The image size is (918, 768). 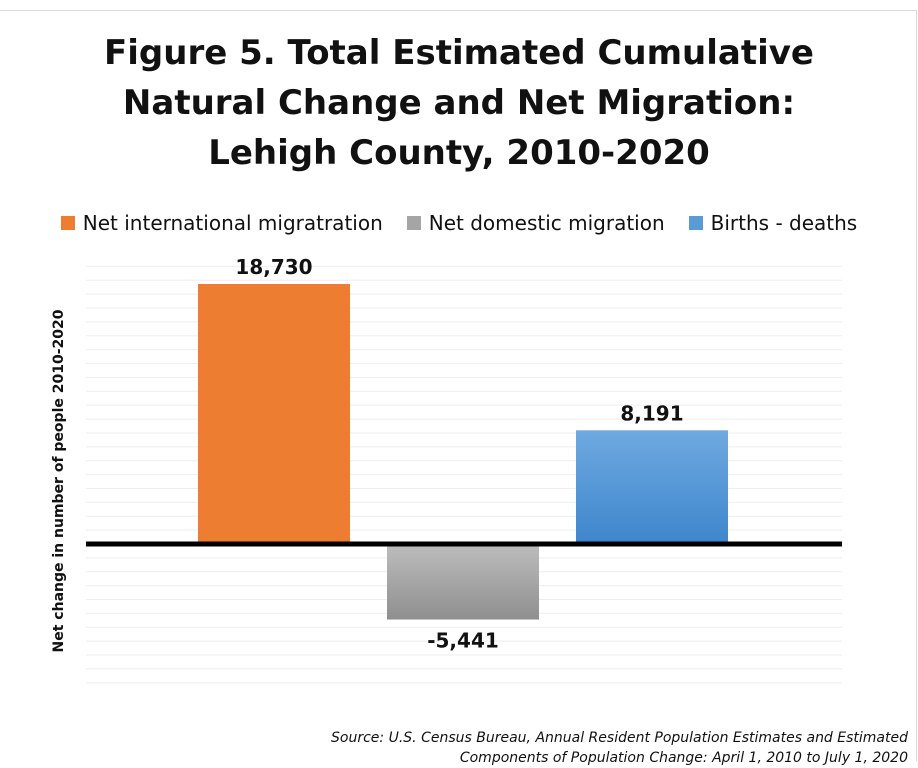 I want to click on title-line-2: Natural Change and Net Migration:, so click(x=459, y=103).